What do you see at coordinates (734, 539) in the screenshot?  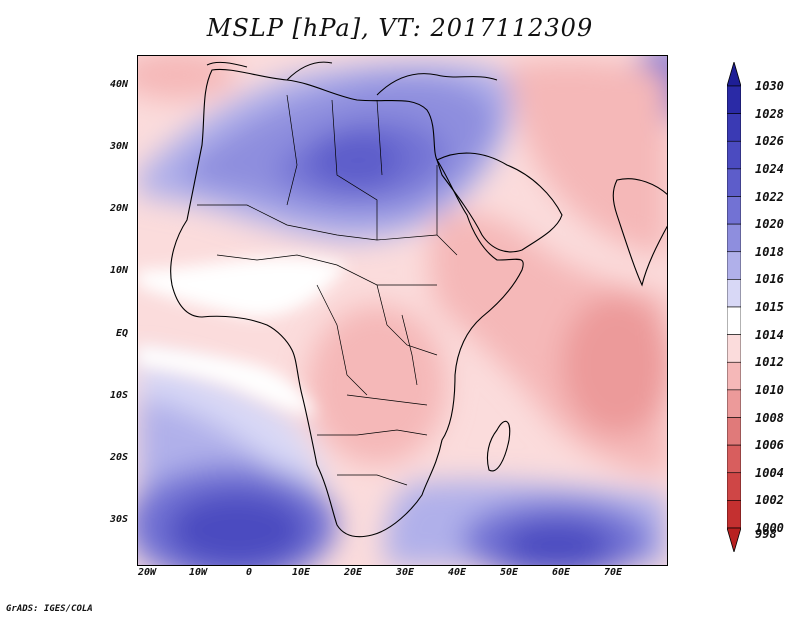 I see `colorbar-bottom-arrow` at bounding box center [734, 539].